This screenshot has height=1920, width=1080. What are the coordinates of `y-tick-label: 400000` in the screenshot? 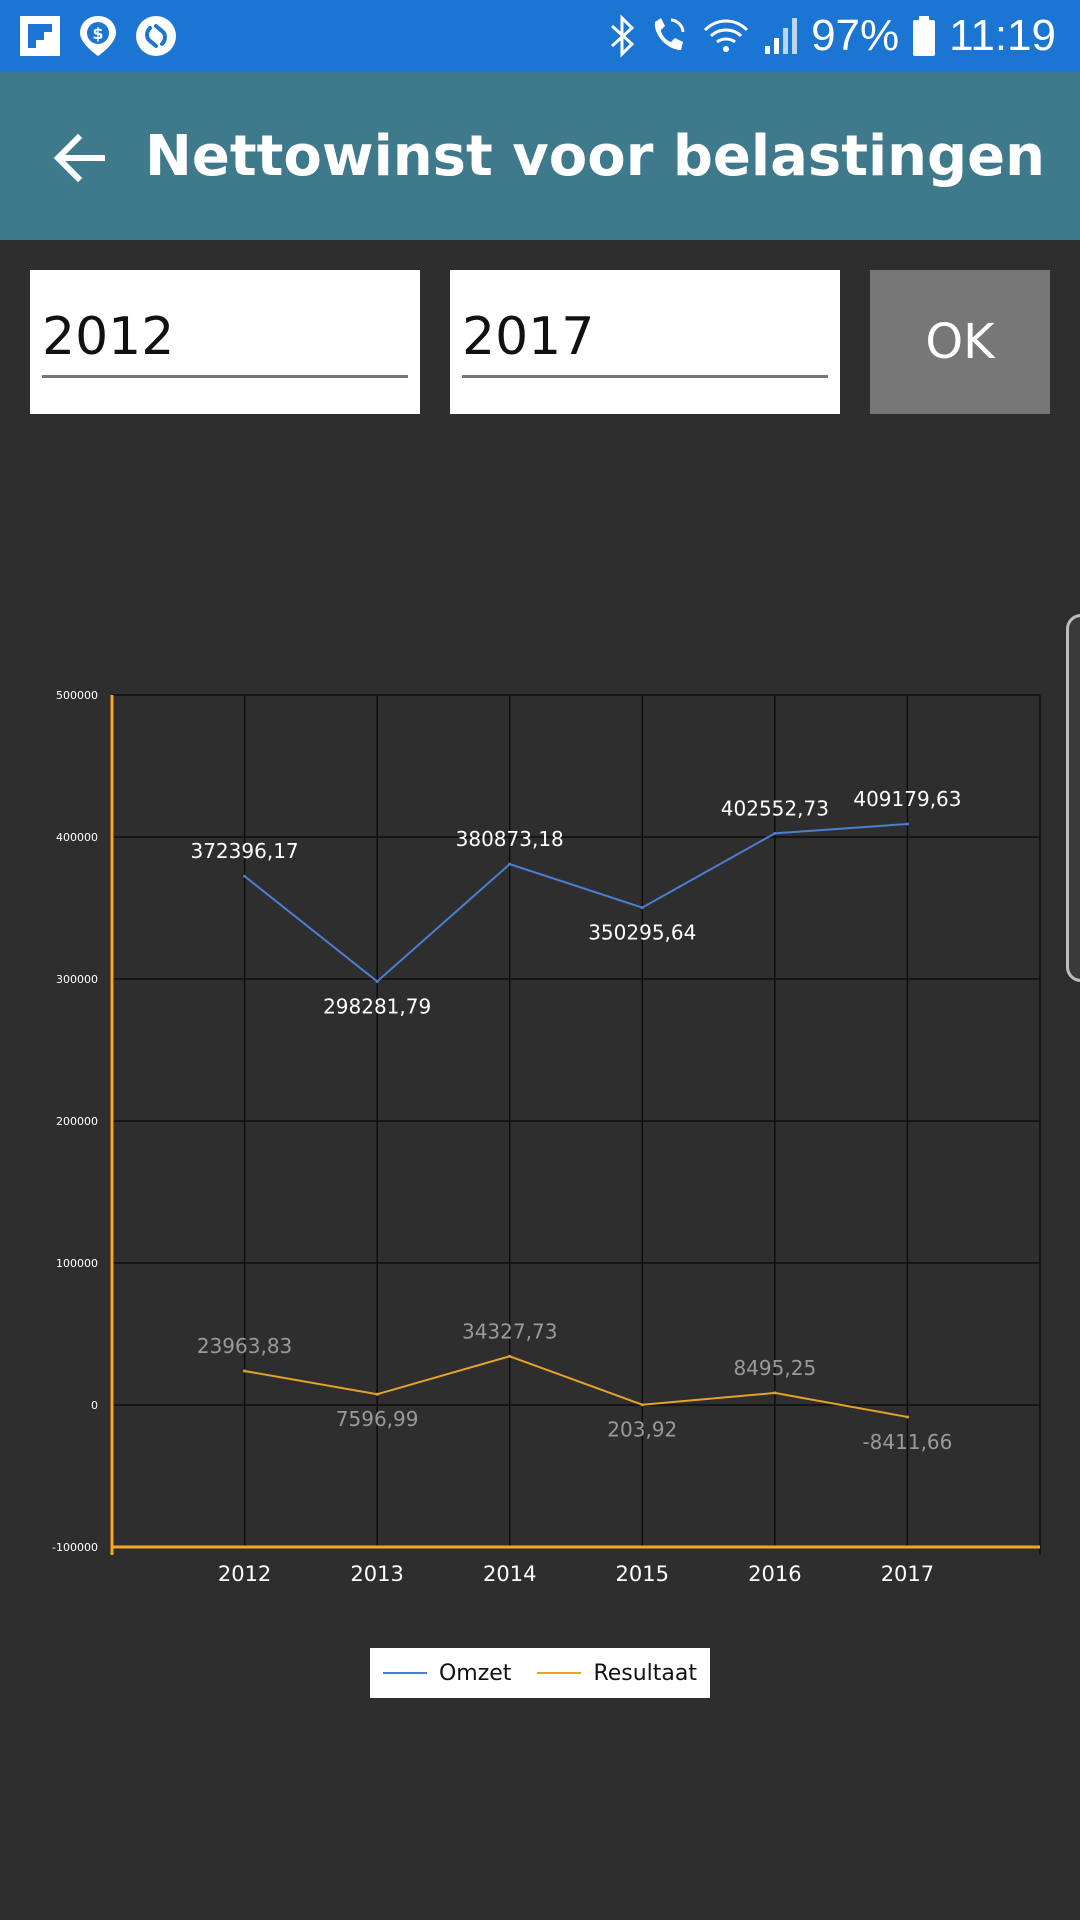 It's located at (77, 837).